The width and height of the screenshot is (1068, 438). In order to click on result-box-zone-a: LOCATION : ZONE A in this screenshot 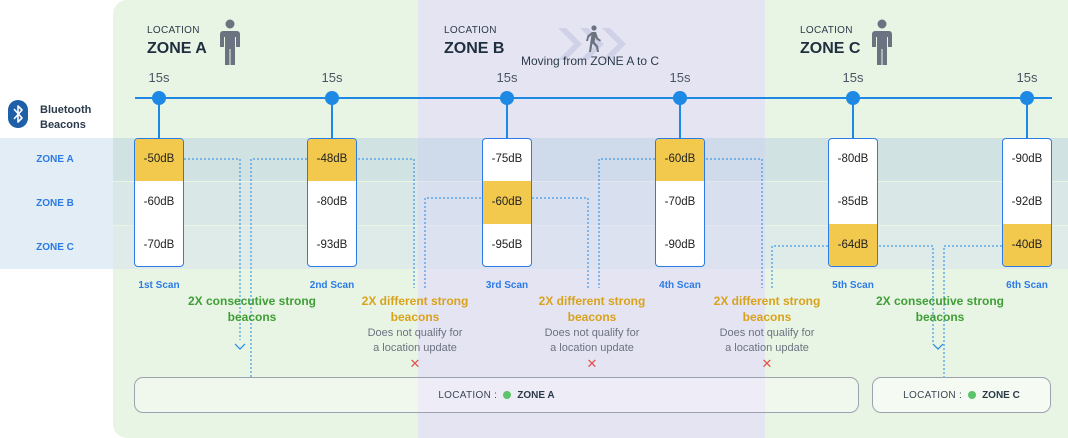, I will do `click(496, 395)`.